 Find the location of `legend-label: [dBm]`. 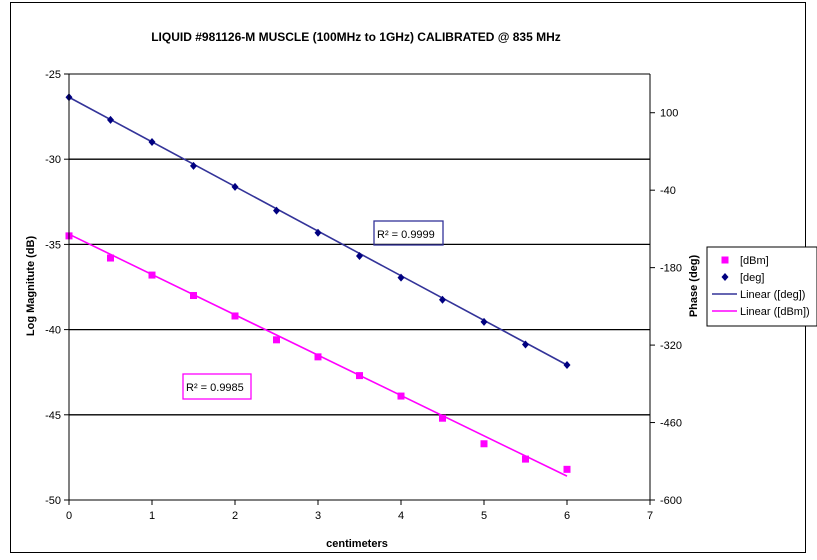

legend-label: [dBm] is located at coordinates (754, 261).